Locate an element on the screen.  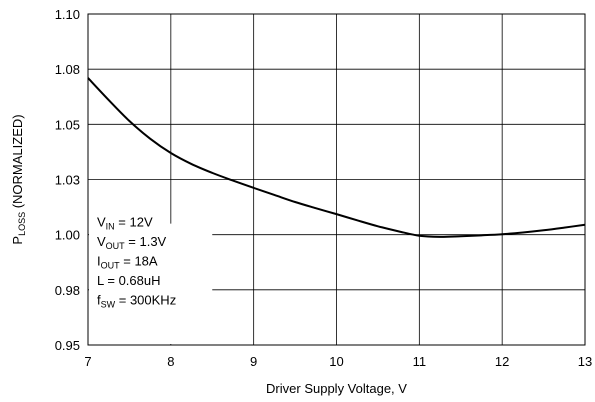
annotation-background is located at coordinates (151, 283).